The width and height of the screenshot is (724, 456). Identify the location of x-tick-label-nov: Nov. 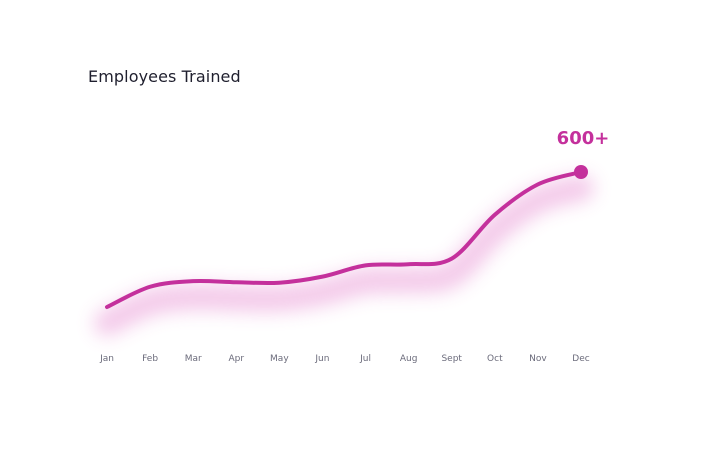
(538, 359).